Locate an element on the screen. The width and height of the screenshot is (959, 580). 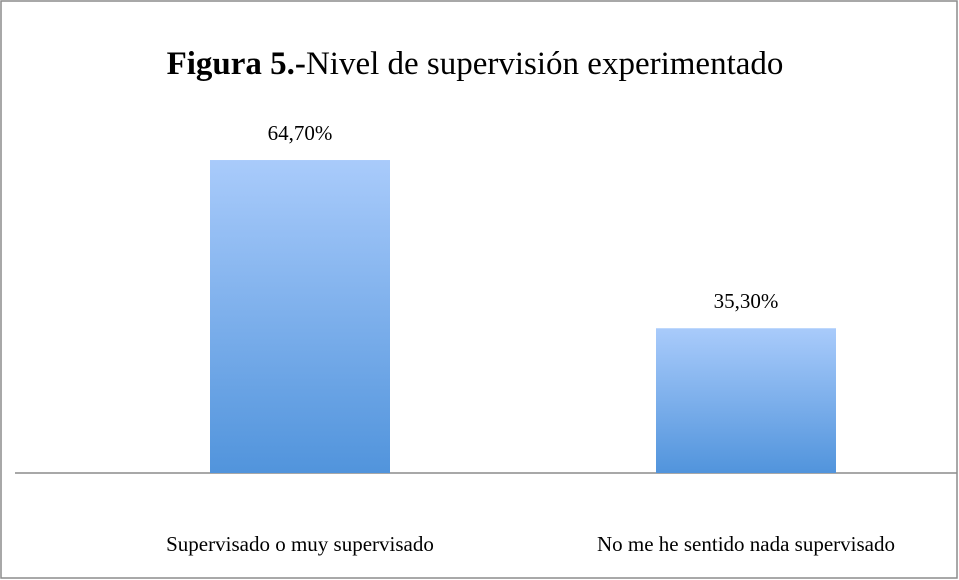
x-tick-label: No me he sentido nada supervisado is located at coordinates (746, 544).